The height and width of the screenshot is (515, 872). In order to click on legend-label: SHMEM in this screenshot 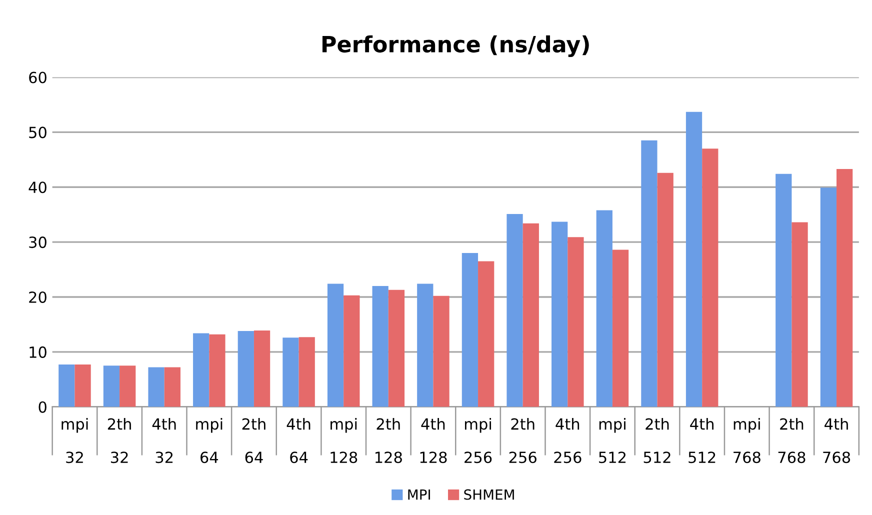, I will do `click(489, 494)`.